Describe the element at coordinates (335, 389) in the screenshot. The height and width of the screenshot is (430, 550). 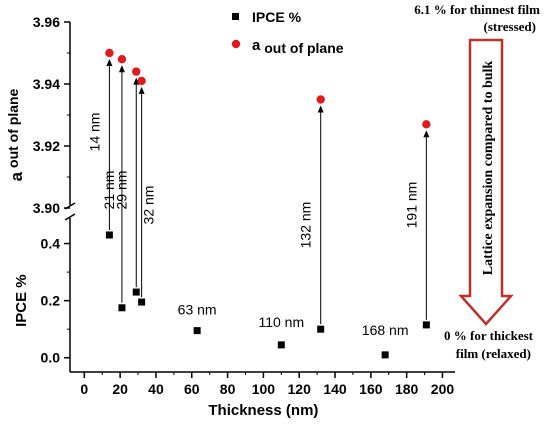
I see `x-tick-label: 140` at that location.